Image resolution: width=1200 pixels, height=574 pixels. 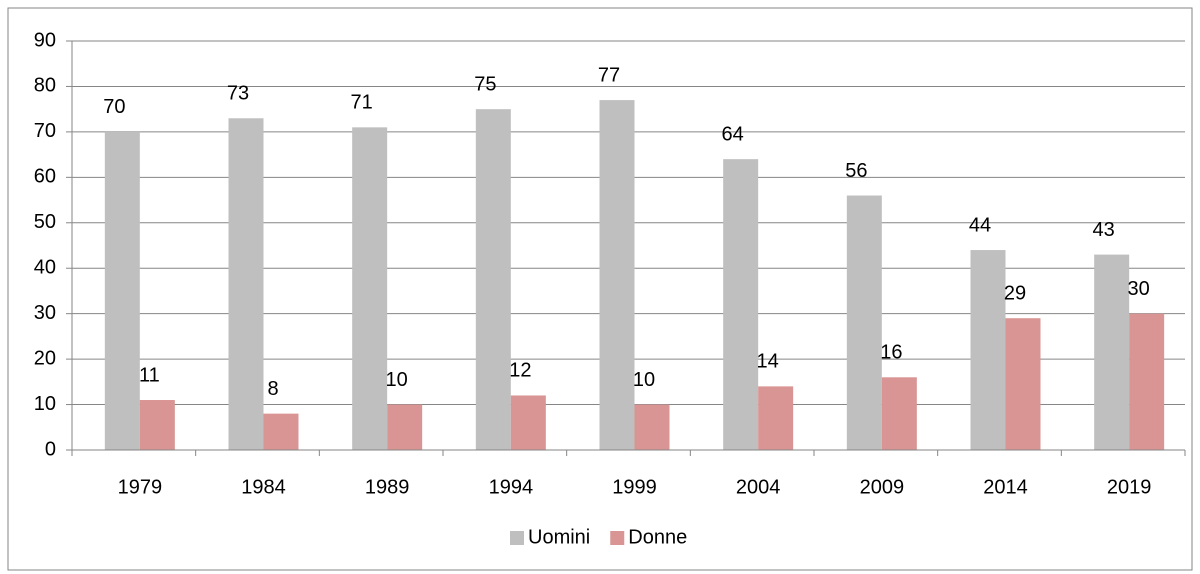 What do you see at coordinates (520, 371) in the screenshot?
I see `data-label: 12` at bounding box center [520, 371].